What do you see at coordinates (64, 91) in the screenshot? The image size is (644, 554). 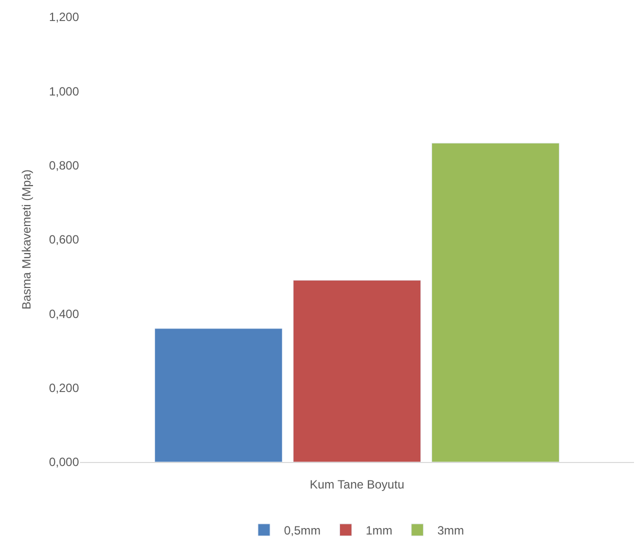 I see `y-tick-label: 1,000` at bounding box center [64, 91].